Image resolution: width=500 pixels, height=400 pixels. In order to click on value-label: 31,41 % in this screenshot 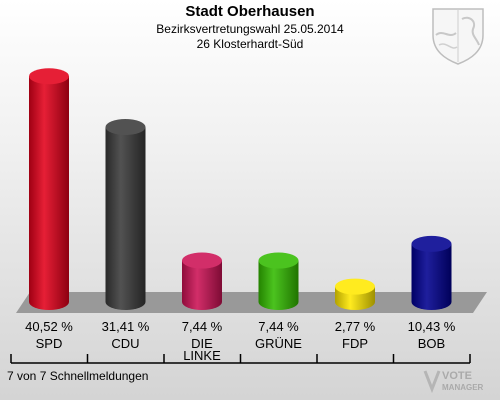, I will do `click(126, 326)`.